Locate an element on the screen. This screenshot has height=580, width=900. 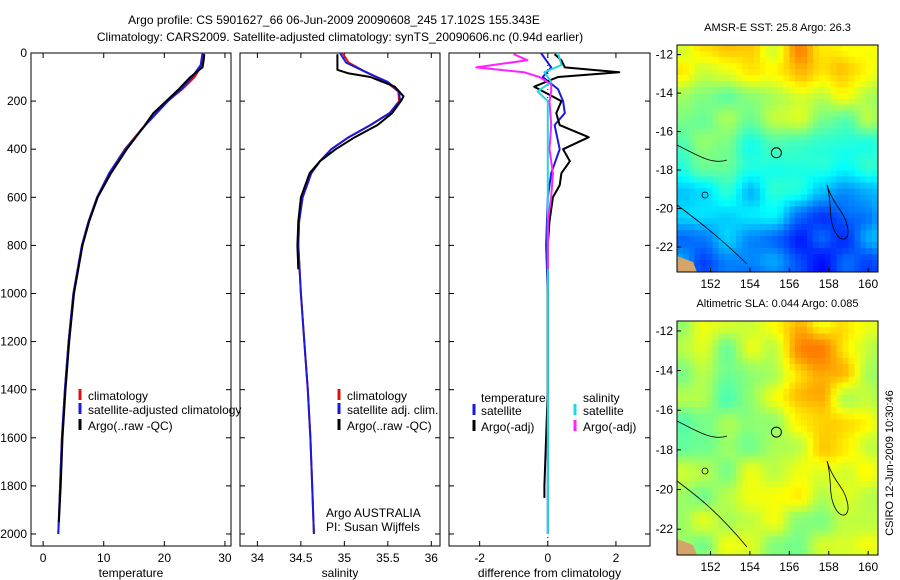
contour-line is located at coordinates (705, 195).